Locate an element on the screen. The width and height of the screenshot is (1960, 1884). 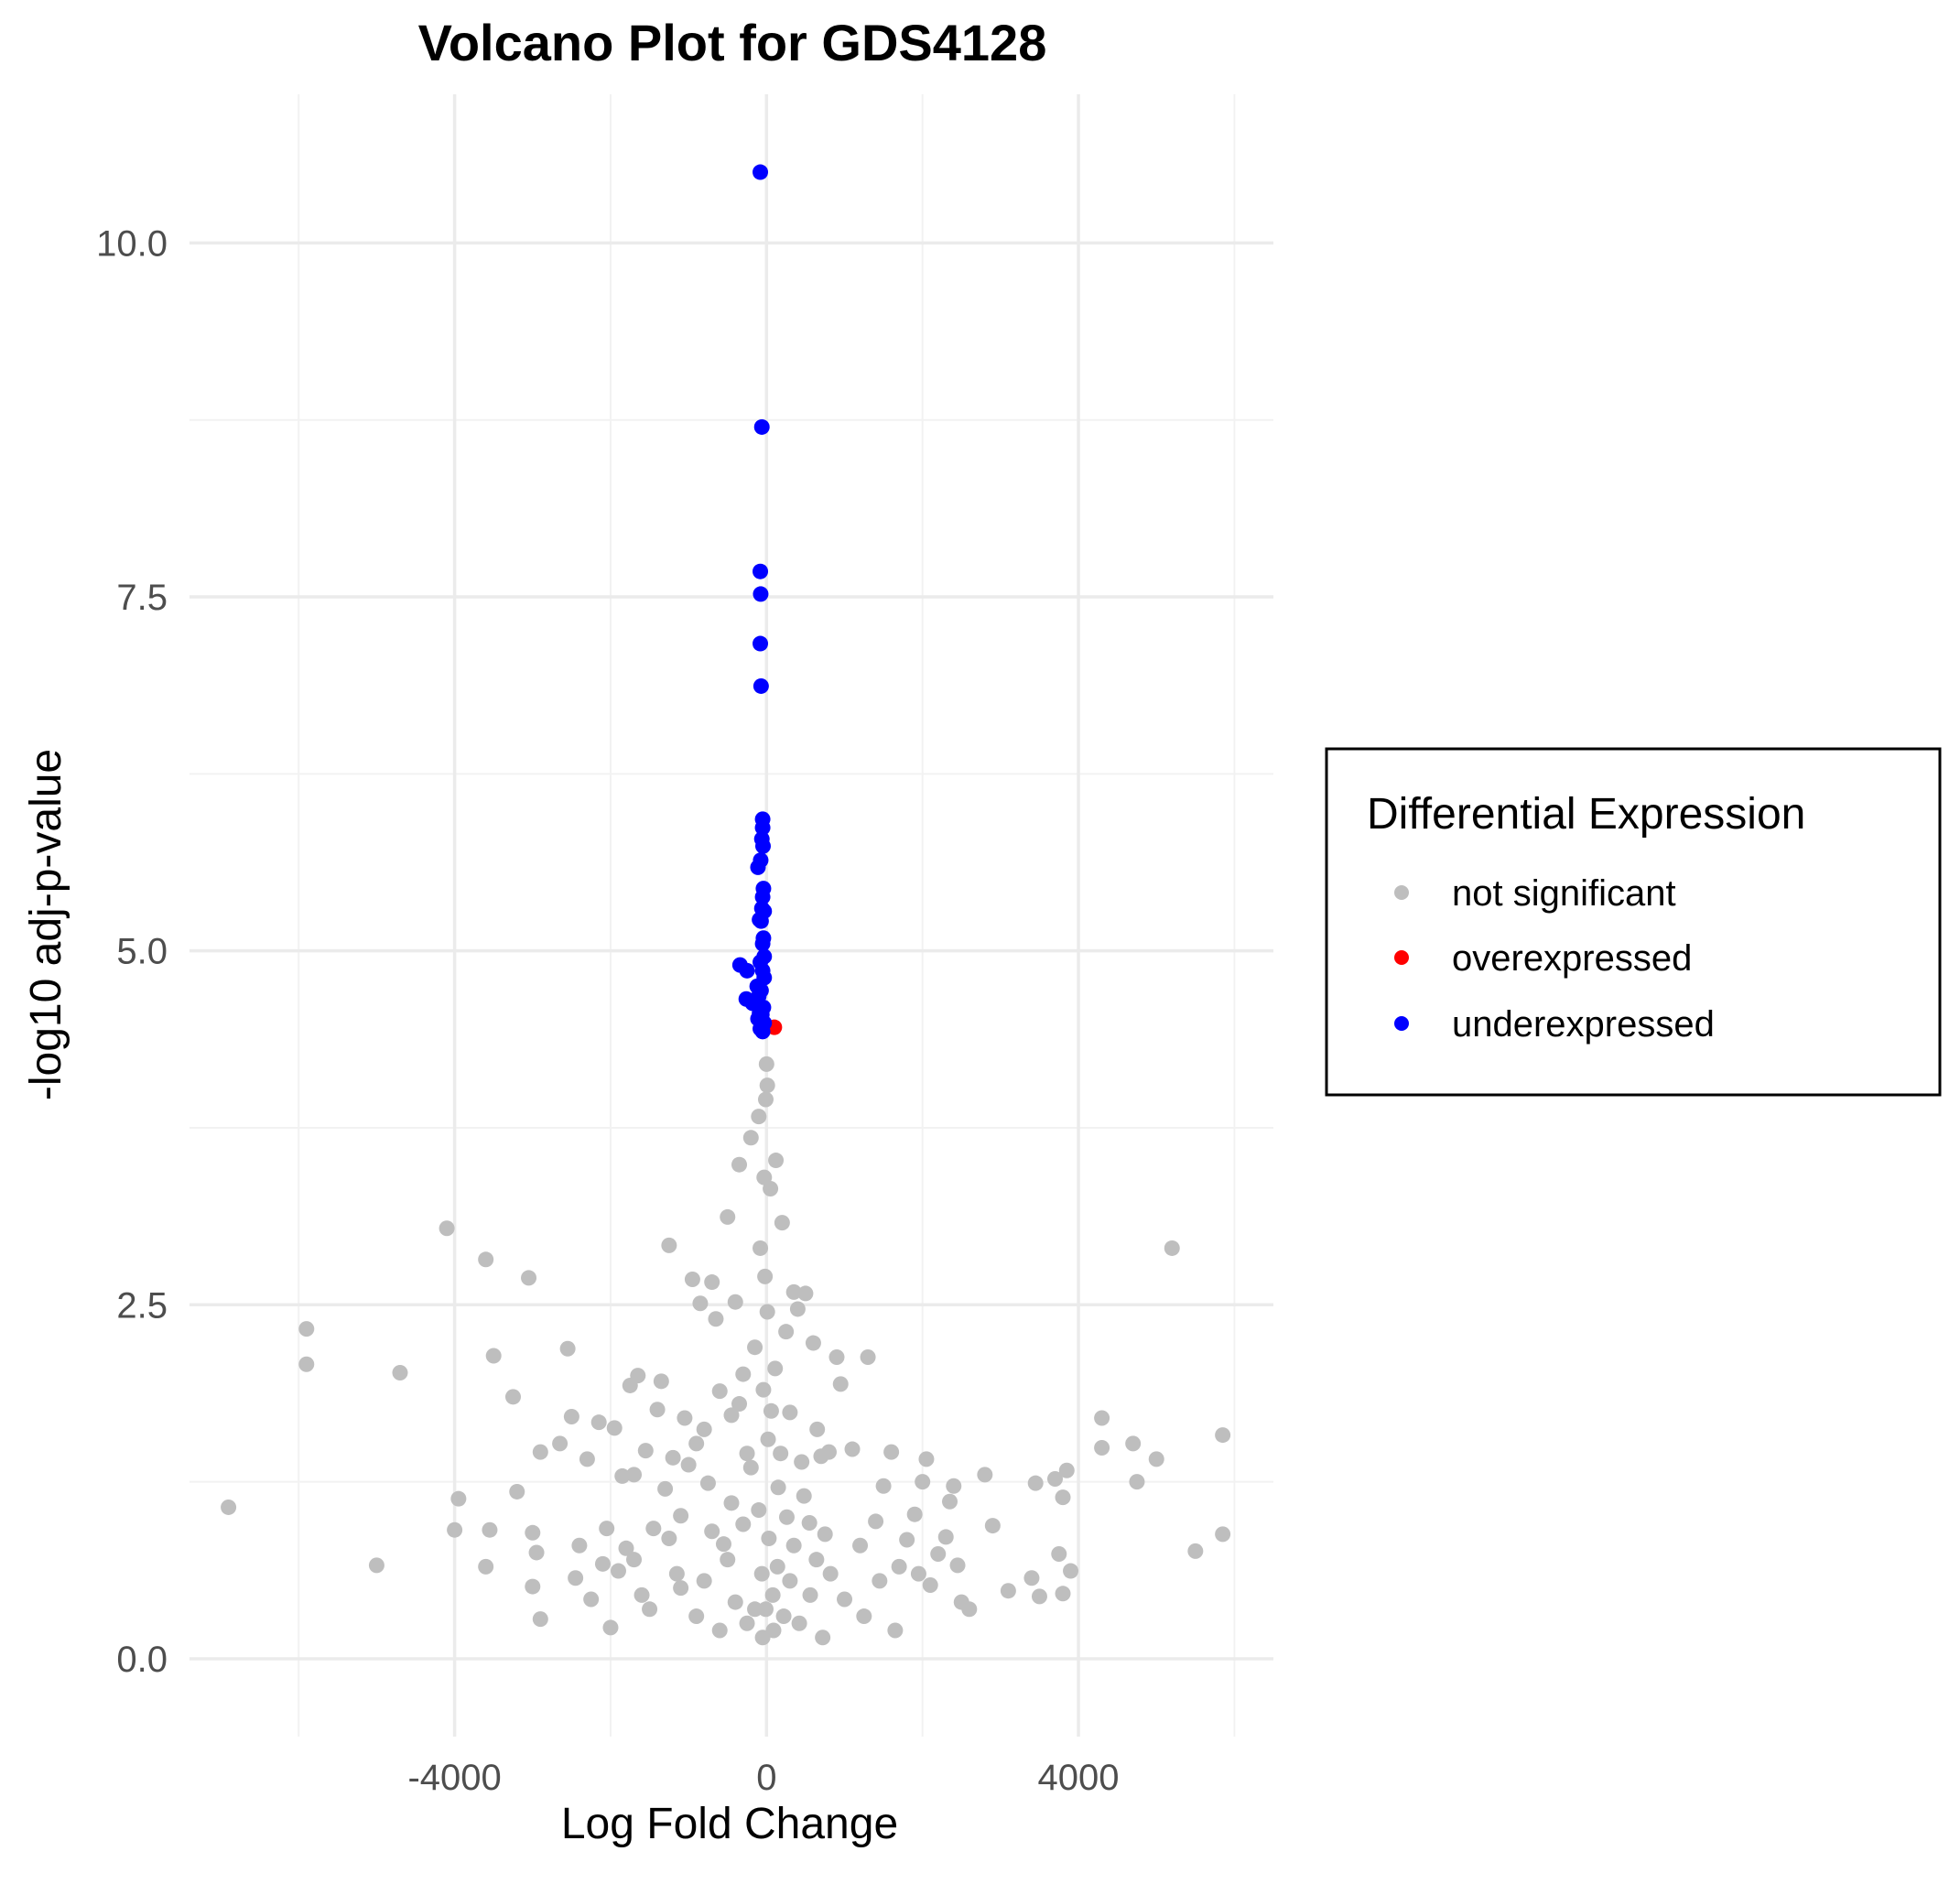
chart-title: Volcano Plot for GDS4128 is located at coordinates (733, 43).